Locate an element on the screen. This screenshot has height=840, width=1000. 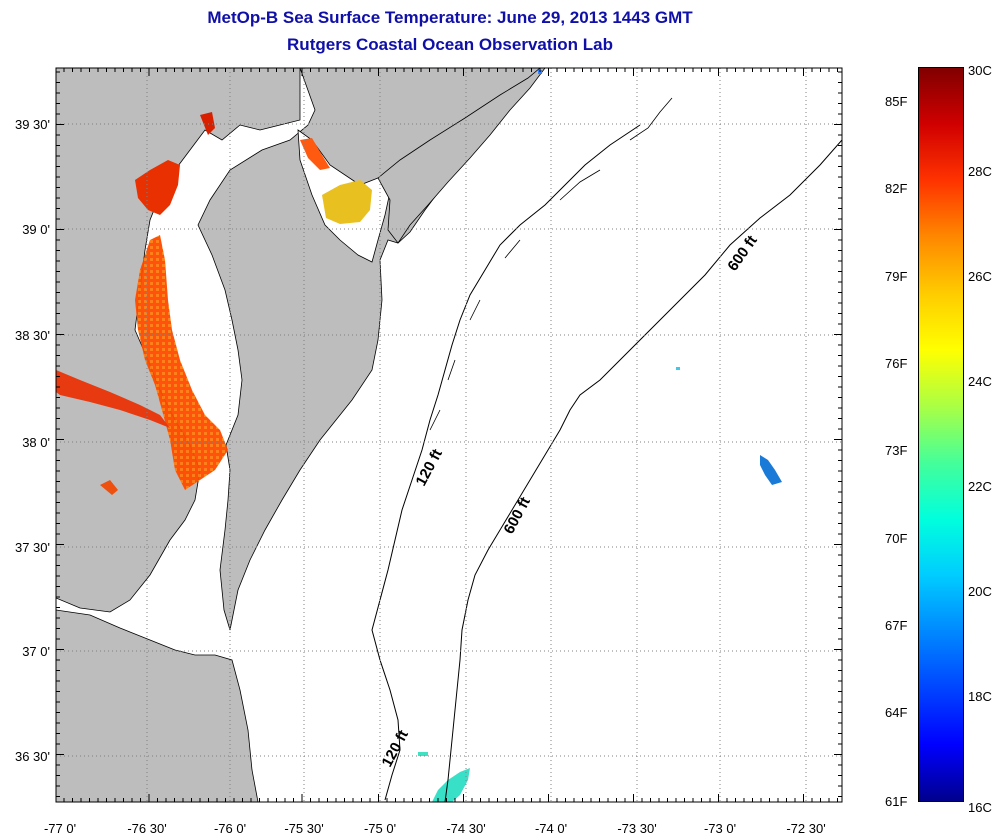
land-new-jersey is located at coordinates (461, 156).